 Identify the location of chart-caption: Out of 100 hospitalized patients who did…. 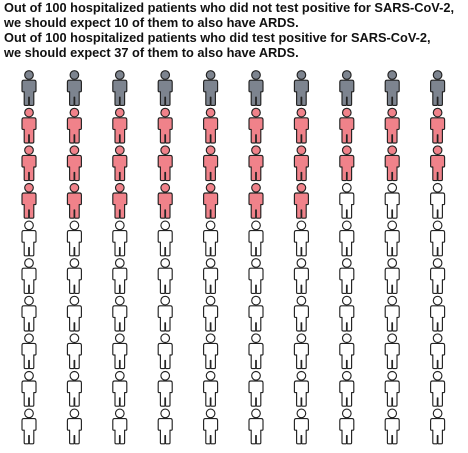
(236, 30).